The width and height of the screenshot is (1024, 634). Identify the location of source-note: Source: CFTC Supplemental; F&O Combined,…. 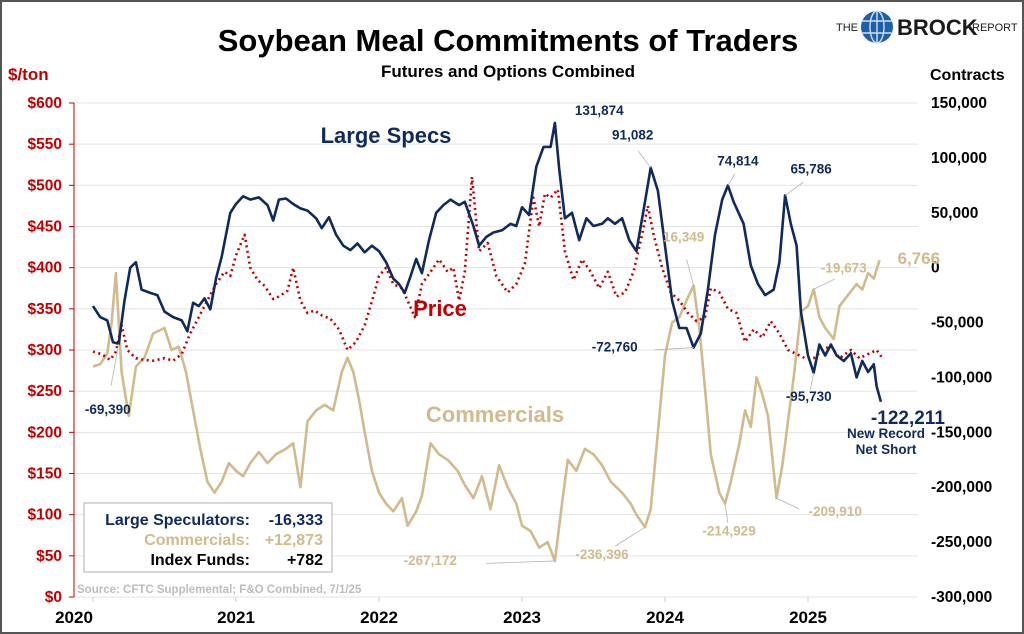
(219, 590).